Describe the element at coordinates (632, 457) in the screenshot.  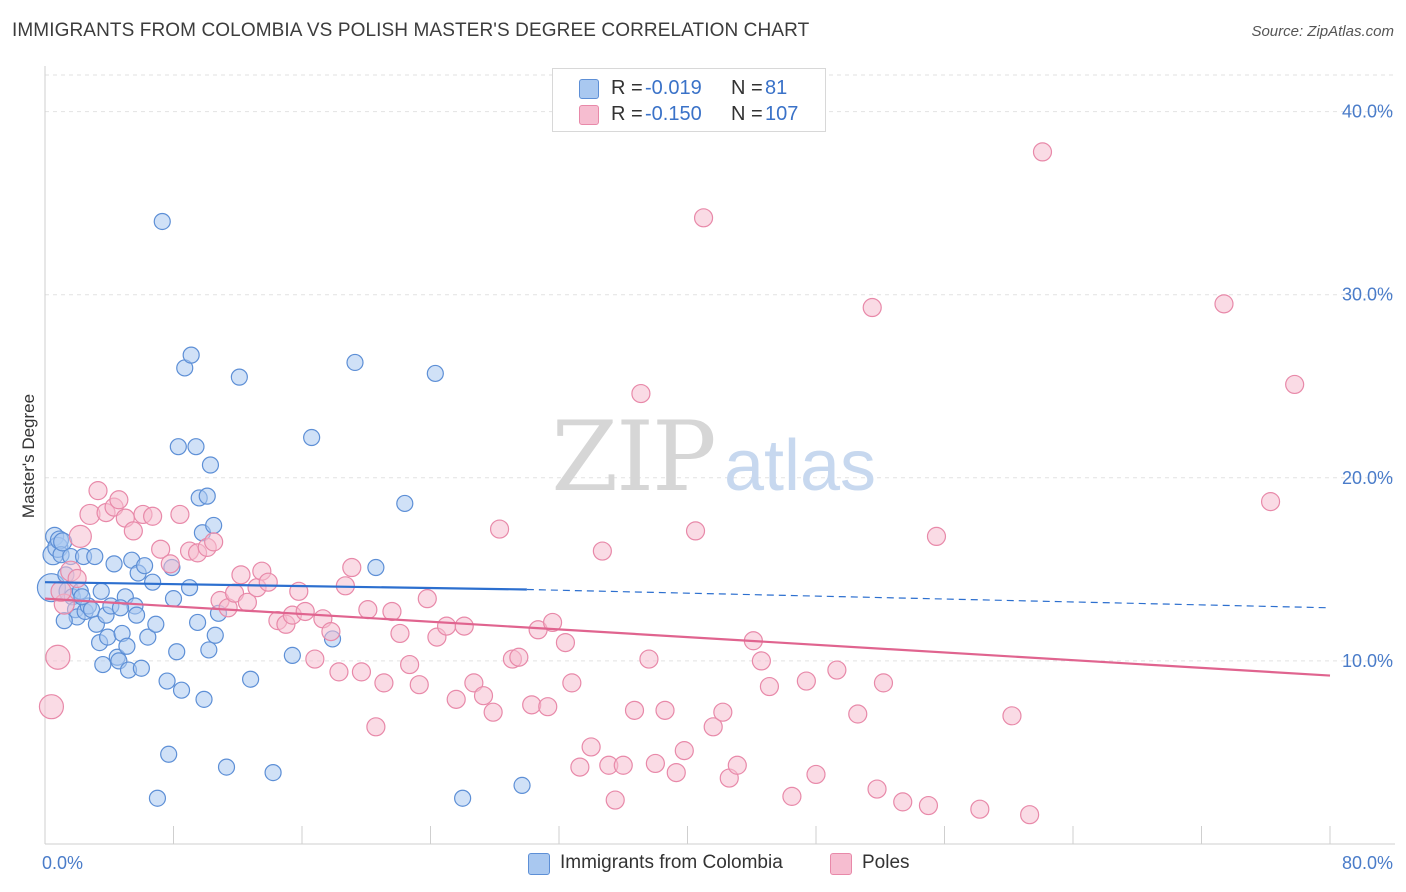
I see `watermark-zip: ZIP` at that location.